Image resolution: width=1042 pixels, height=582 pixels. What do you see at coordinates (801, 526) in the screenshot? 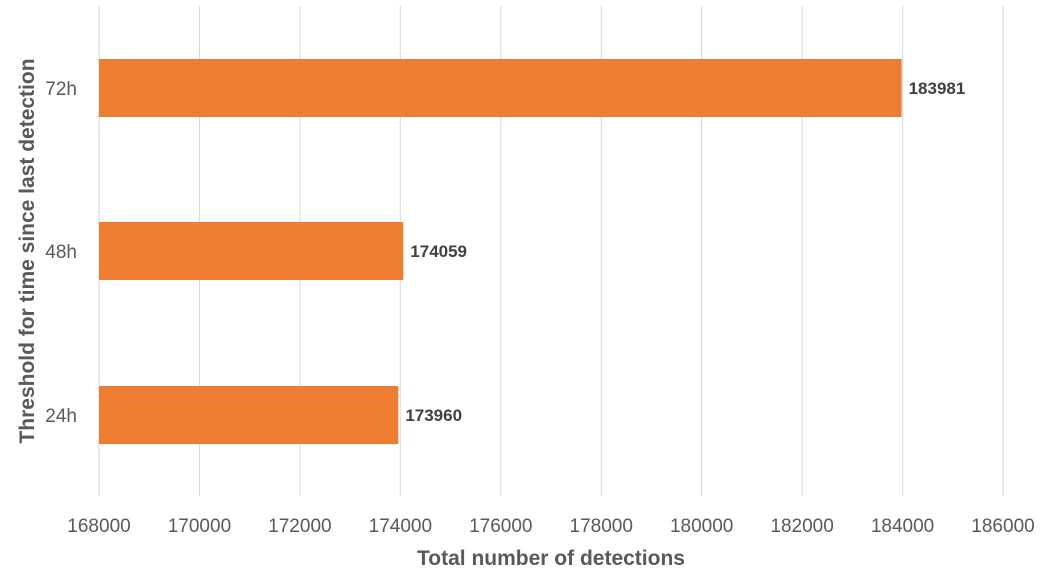
I see `x-tick-label: 182000` at bounding box center [801, 526].